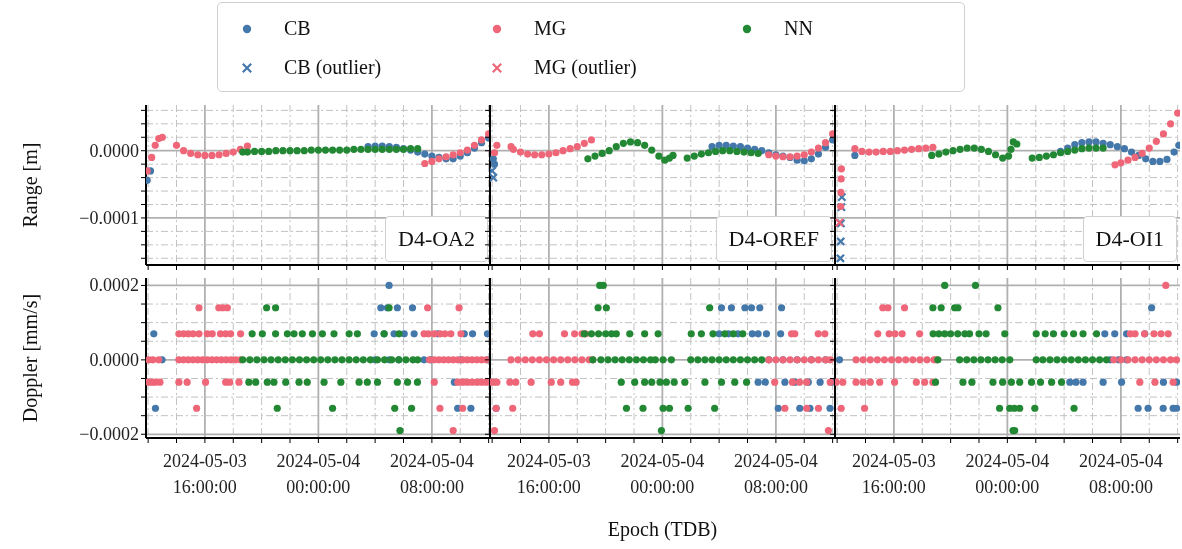  I want to click on annotation: D4-OA2, so click(436, 239).